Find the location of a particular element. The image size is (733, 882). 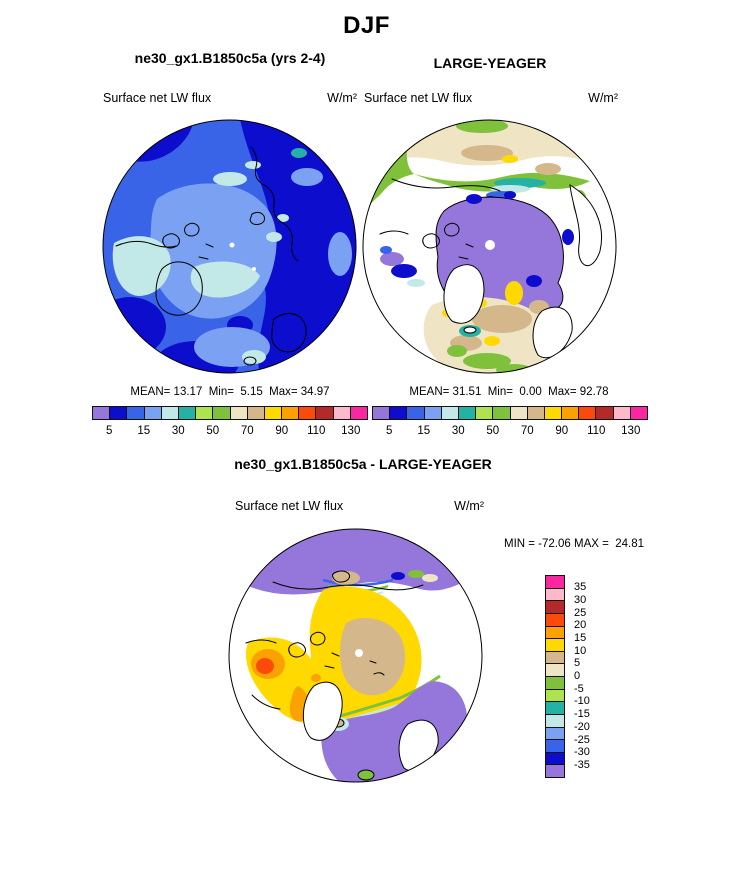

model-colorbar is located at coordinates (230, 413).